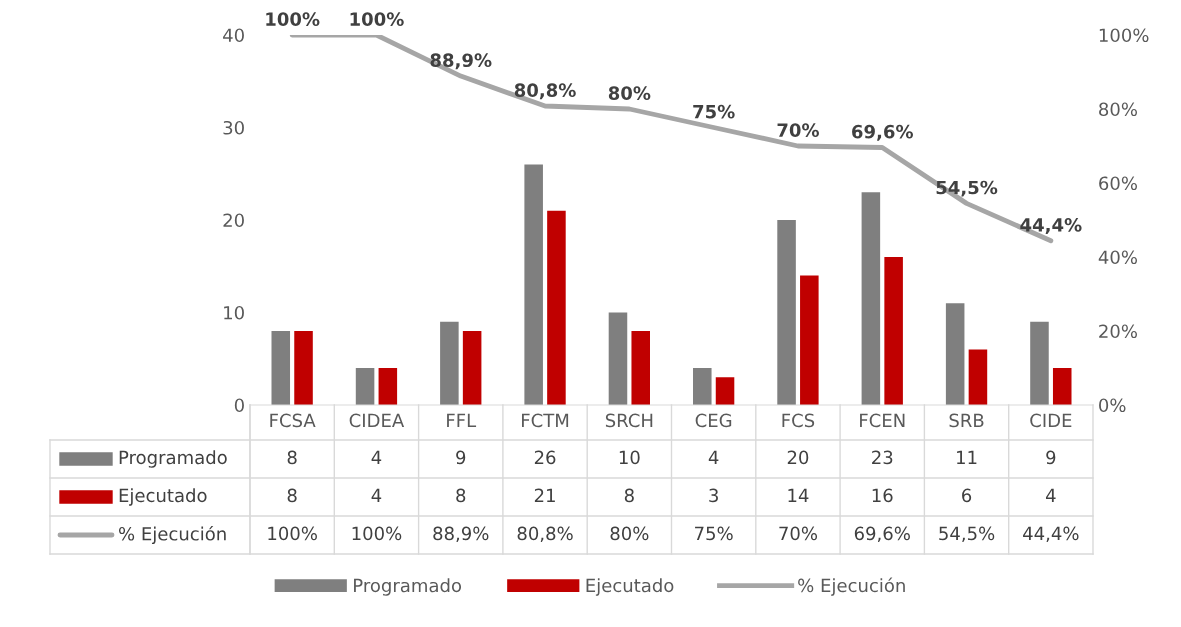 The width and height of the screenshot is (1181, 627). What do you see at coordinates (798, 495) in the screenshot?
I see `data-label: 14` at bounding box center [798, 495].